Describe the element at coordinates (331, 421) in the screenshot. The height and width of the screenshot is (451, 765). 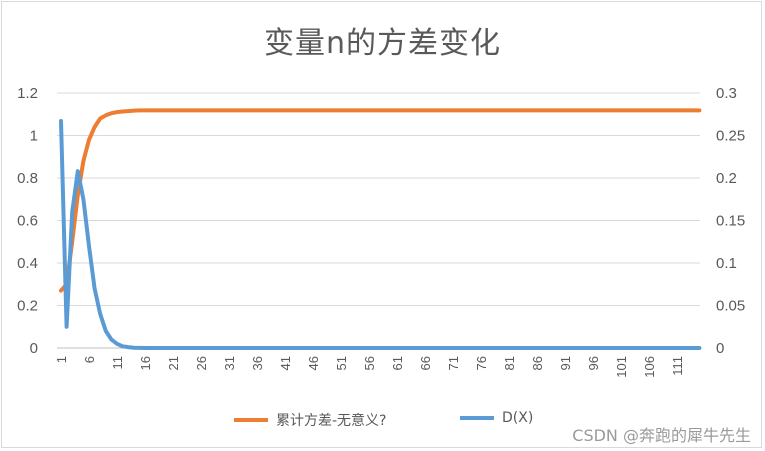
I see `legend-label-cumulative-variance: 累计方差-无意义?` at that location.